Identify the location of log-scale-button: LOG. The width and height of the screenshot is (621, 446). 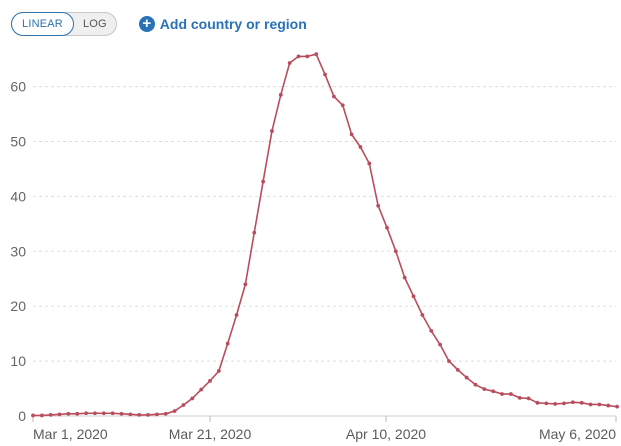
(94, 24).